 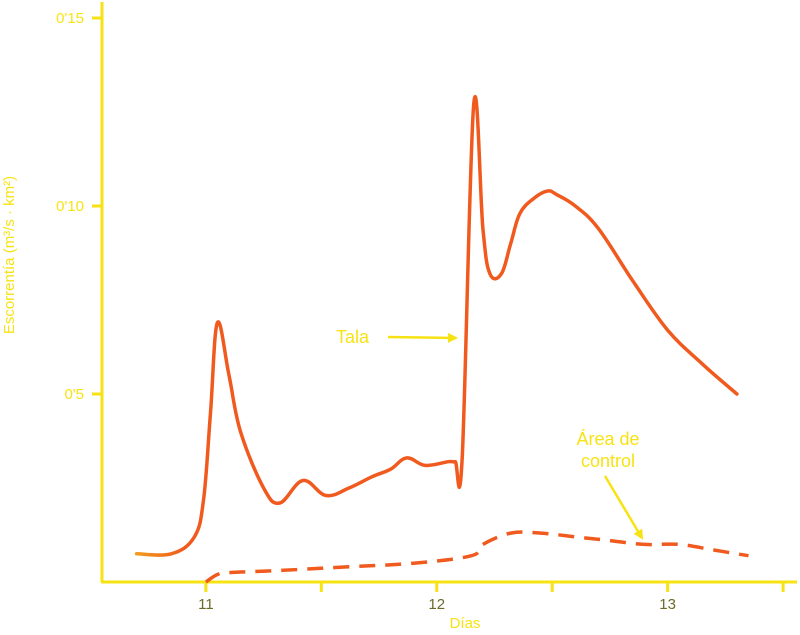 What do you see at coordinates (9, 255) in the screenshot?
I see `y-axis-title: Escorrentía (m³/s · km²)` at bounding box center [9, 255].